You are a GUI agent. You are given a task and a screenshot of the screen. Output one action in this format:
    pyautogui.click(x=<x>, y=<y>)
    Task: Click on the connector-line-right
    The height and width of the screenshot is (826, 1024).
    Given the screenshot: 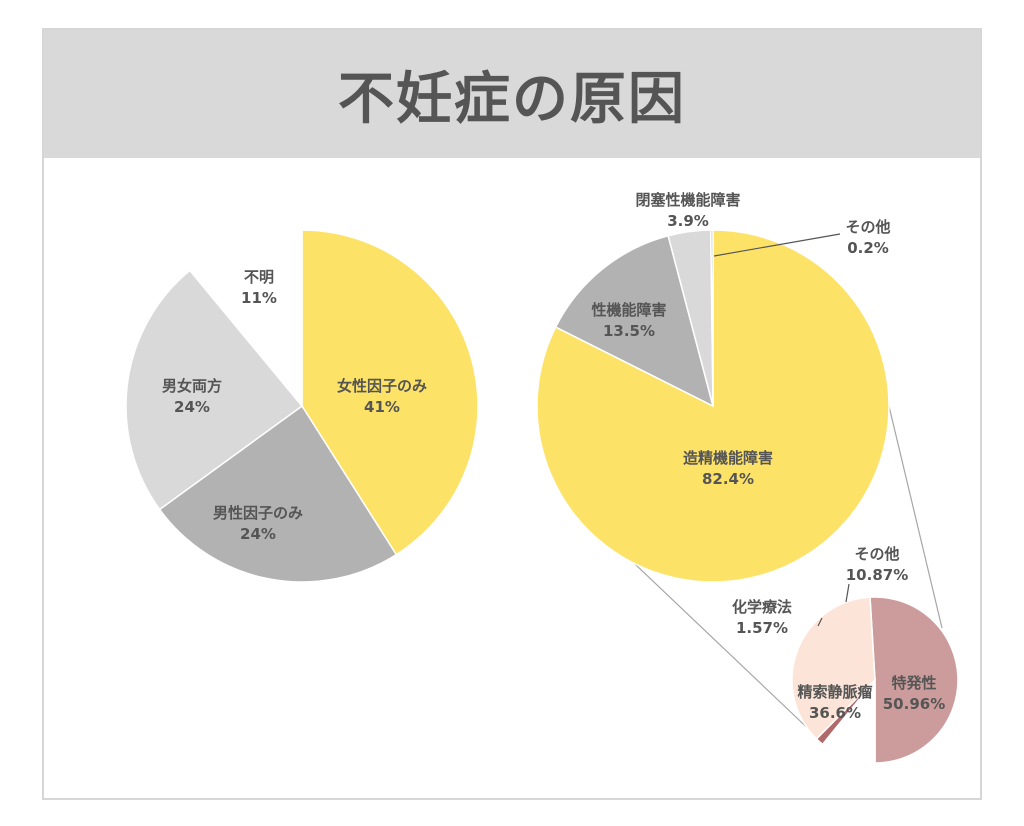 What is the action you would take?
    pyautogui.click(x=915, y=515)
    